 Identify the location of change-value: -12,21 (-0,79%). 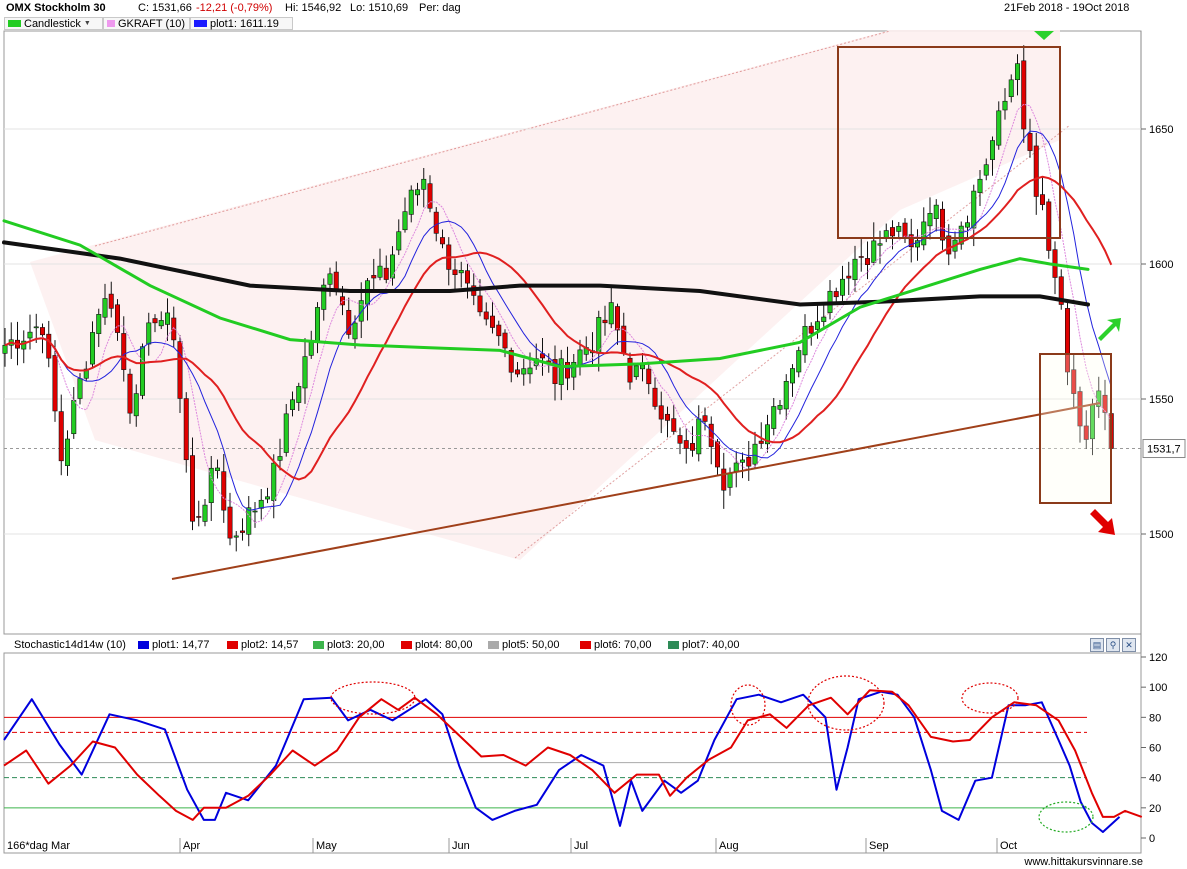
(234, 8).